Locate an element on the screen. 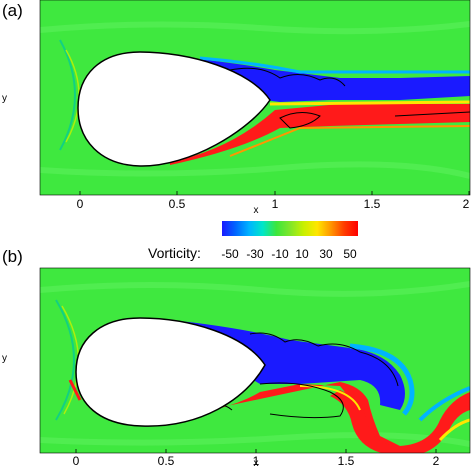 The height and width of the screenshot is (467, 474). colorbar: Vorticity: -50 -30 -10 10 30 50 is located at coordinates (253, 241).